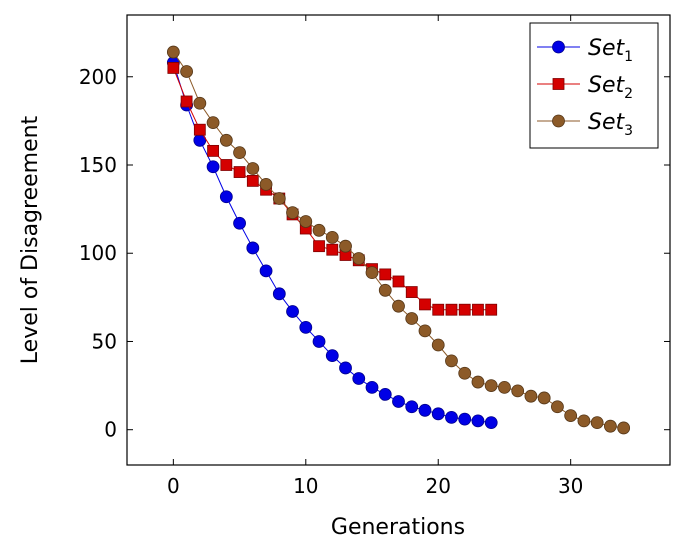 The image size is (694, 548). Describe the element at coordinates (30, 239) in the screenshot. I see `y-axis-label: Level of Disagreement` at that location.